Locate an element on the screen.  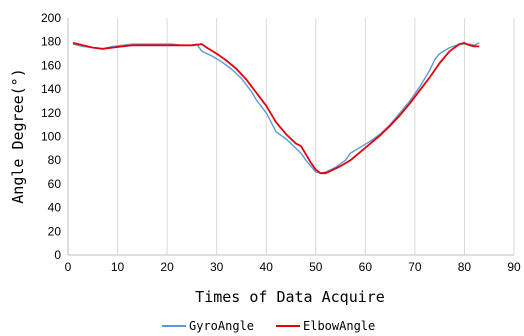
legend-label-elbowangle: ElbowAngle is located at coordinates (339, 326).